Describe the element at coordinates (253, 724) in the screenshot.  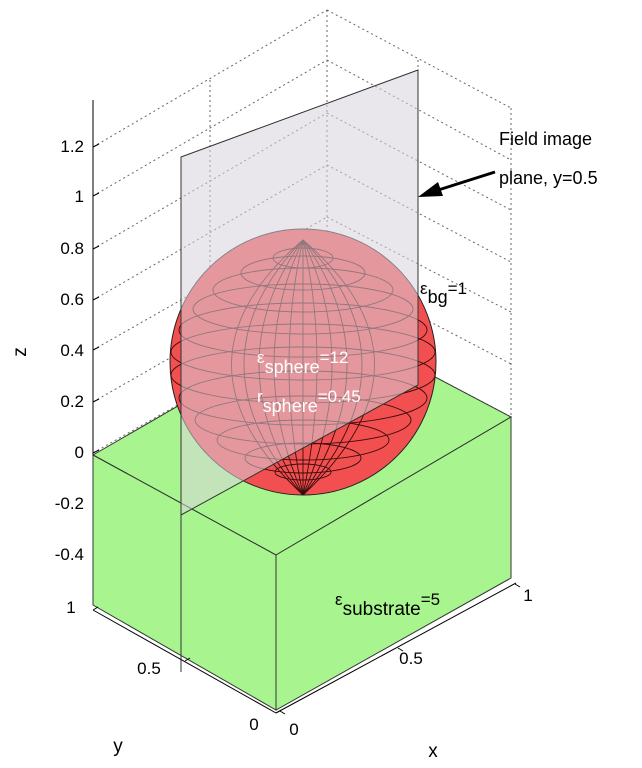
I see `y-tick-label: 0` at that location.